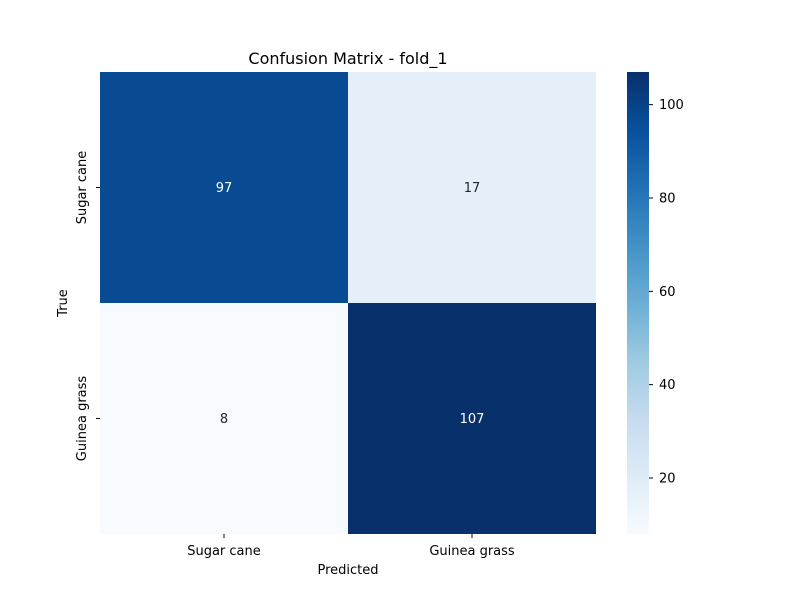 This screenshot has width=800, height=600. I want to click on x-axis-ticks: Sugar cane Guinea grass, so click(351, 546).